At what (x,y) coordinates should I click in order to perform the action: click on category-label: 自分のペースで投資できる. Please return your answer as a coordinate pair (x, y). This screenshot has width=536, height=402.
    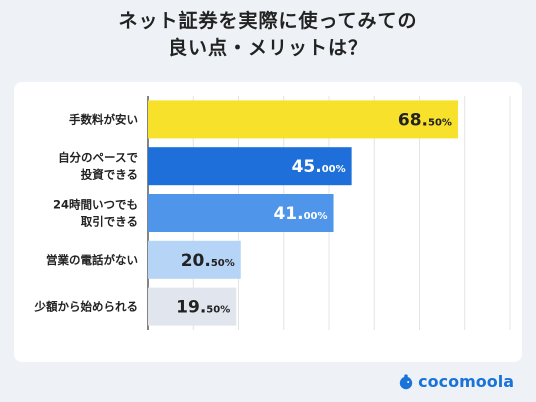
    Looking at the image, I should click on (98, 166).